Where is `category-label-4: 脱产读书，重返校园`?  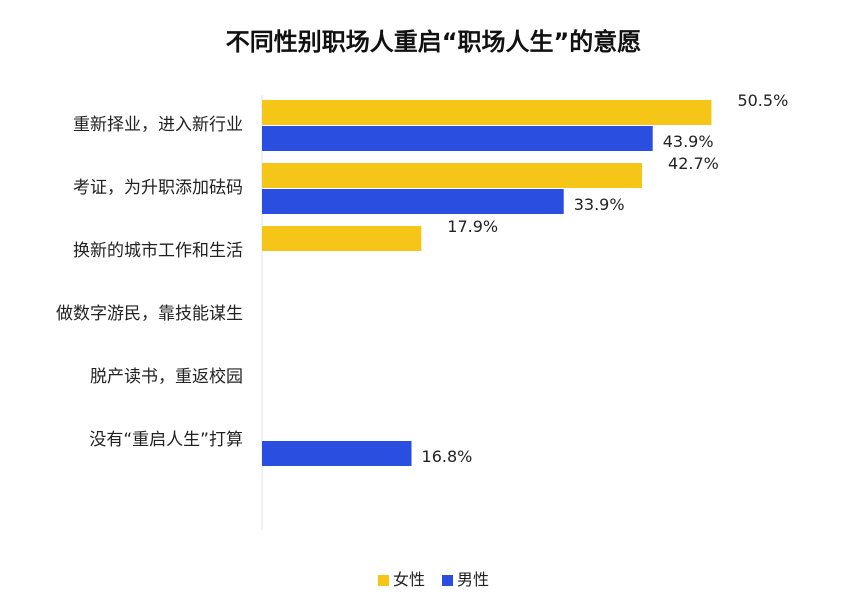 category-label-4: 脱产读书，重返校园 is located at coordinates (166, 377).